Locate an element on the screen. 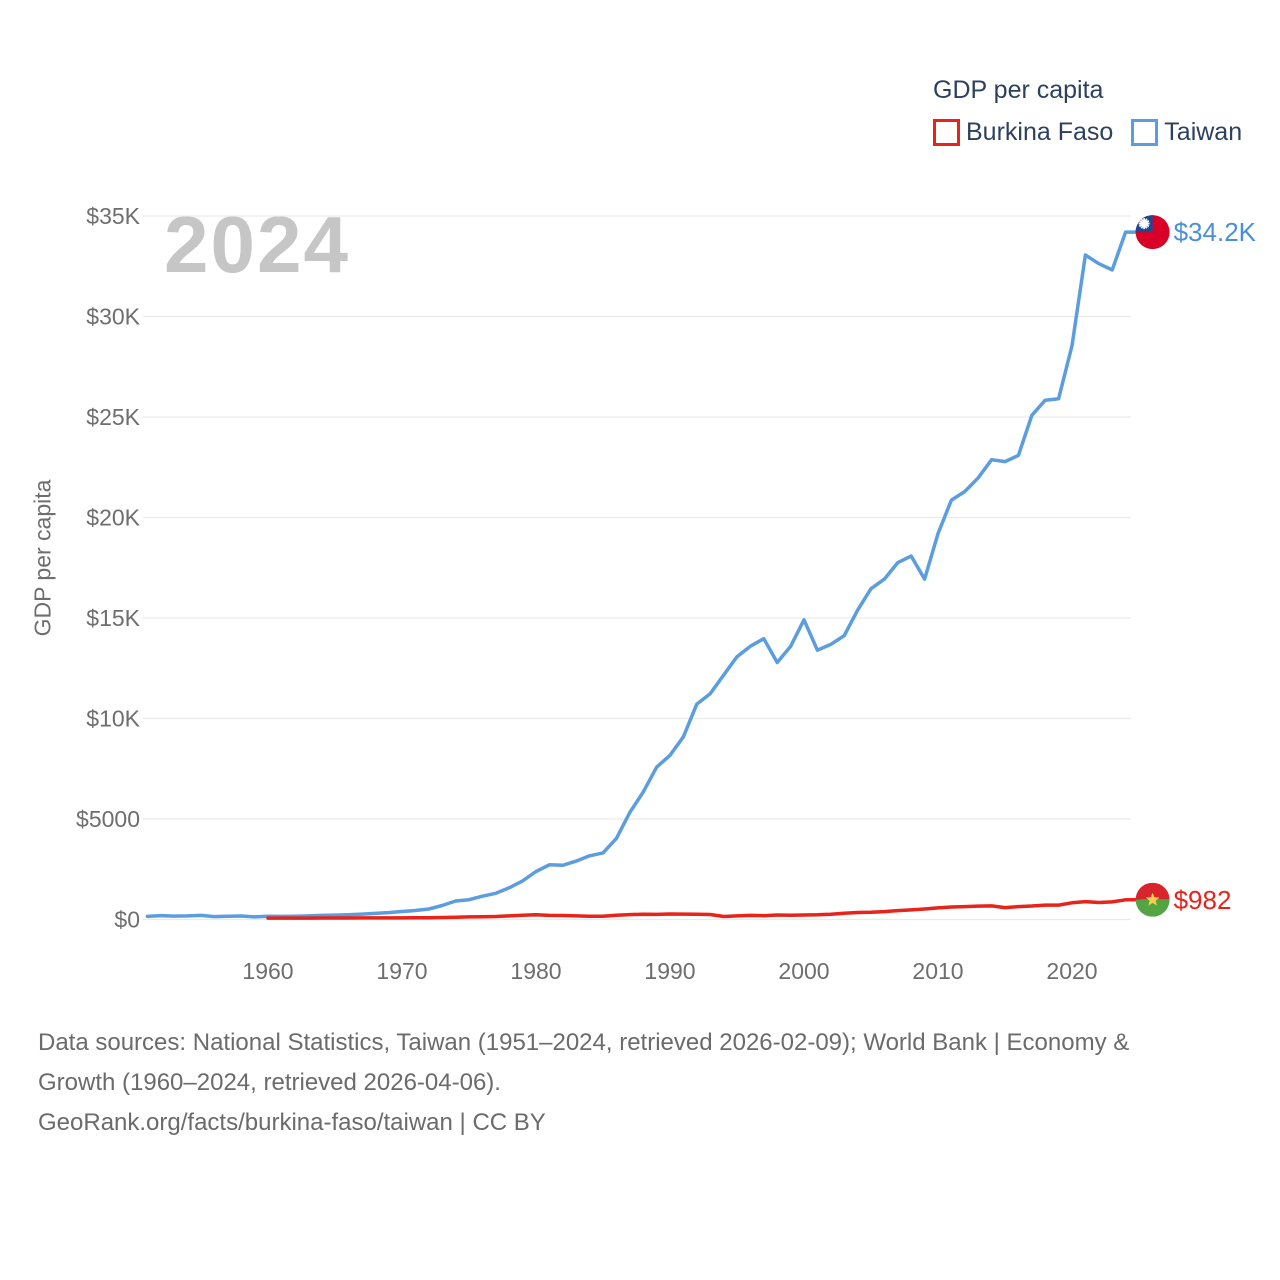 This screenshot has width=1280, height=1280. series-line-burkina-faso is located at coordinates (703, 909).